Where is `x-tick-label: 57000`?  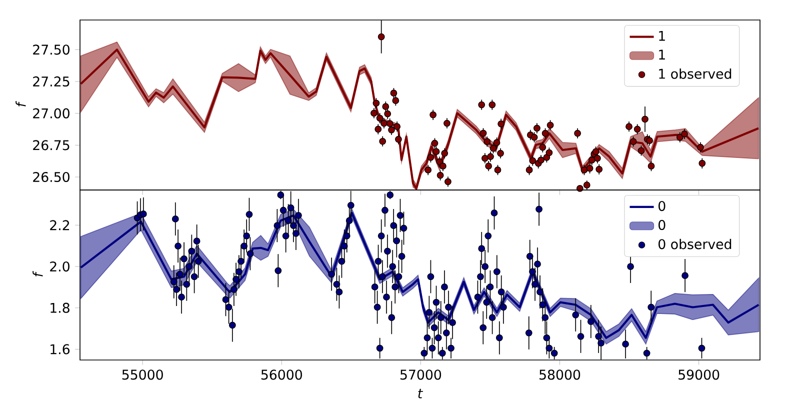 x-tick-label: 57000 is located at coordinates (421, 375).